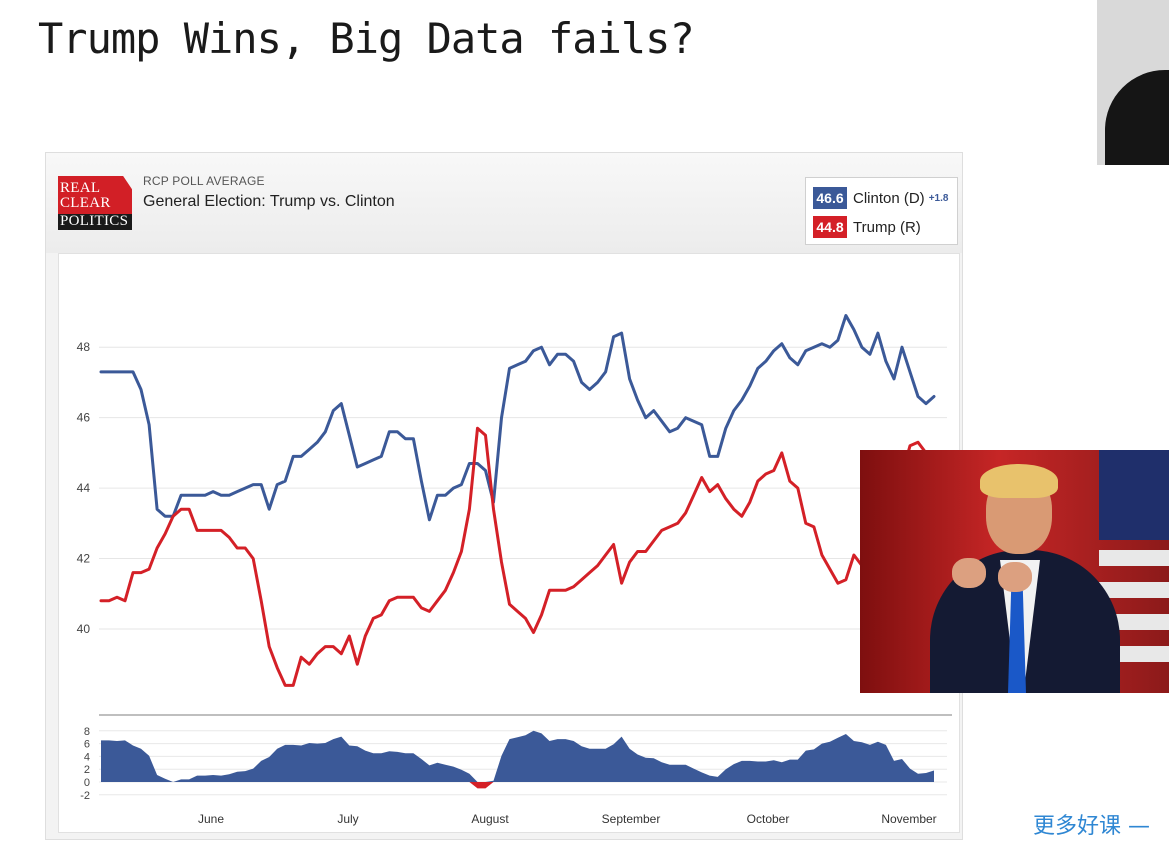 This screenshot has height=844, width=1169. I want to click on spread-y-tick-label-4: 0, so click(87, 783).